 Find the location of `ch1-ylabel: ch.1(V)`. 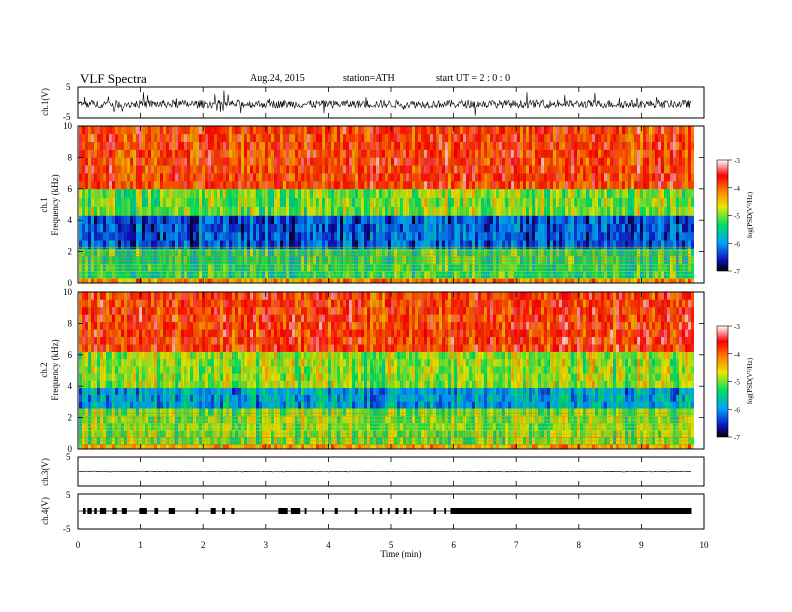

ch1-ylabel: ch.1(V) is located at coordinates (45, 102).